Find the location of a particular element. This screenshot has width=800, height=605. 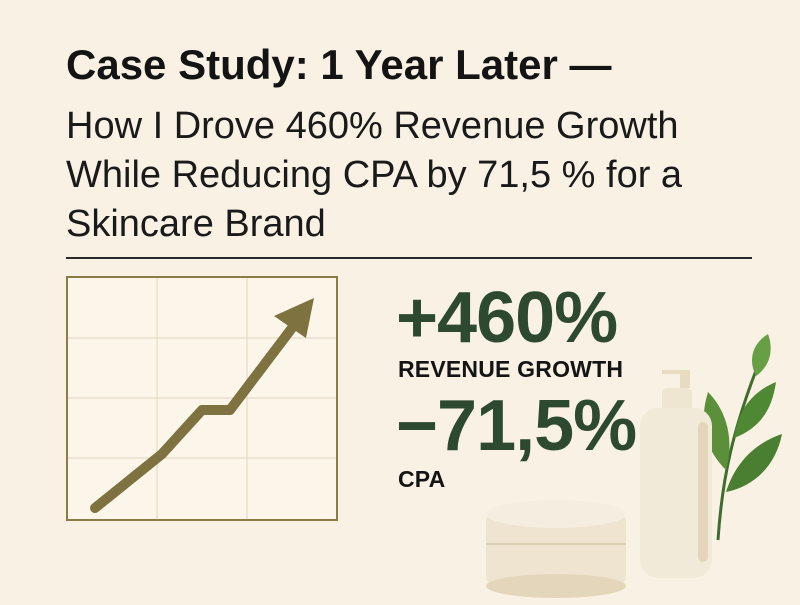

skincare-bottle-icon is located at coordinates (676, 474).